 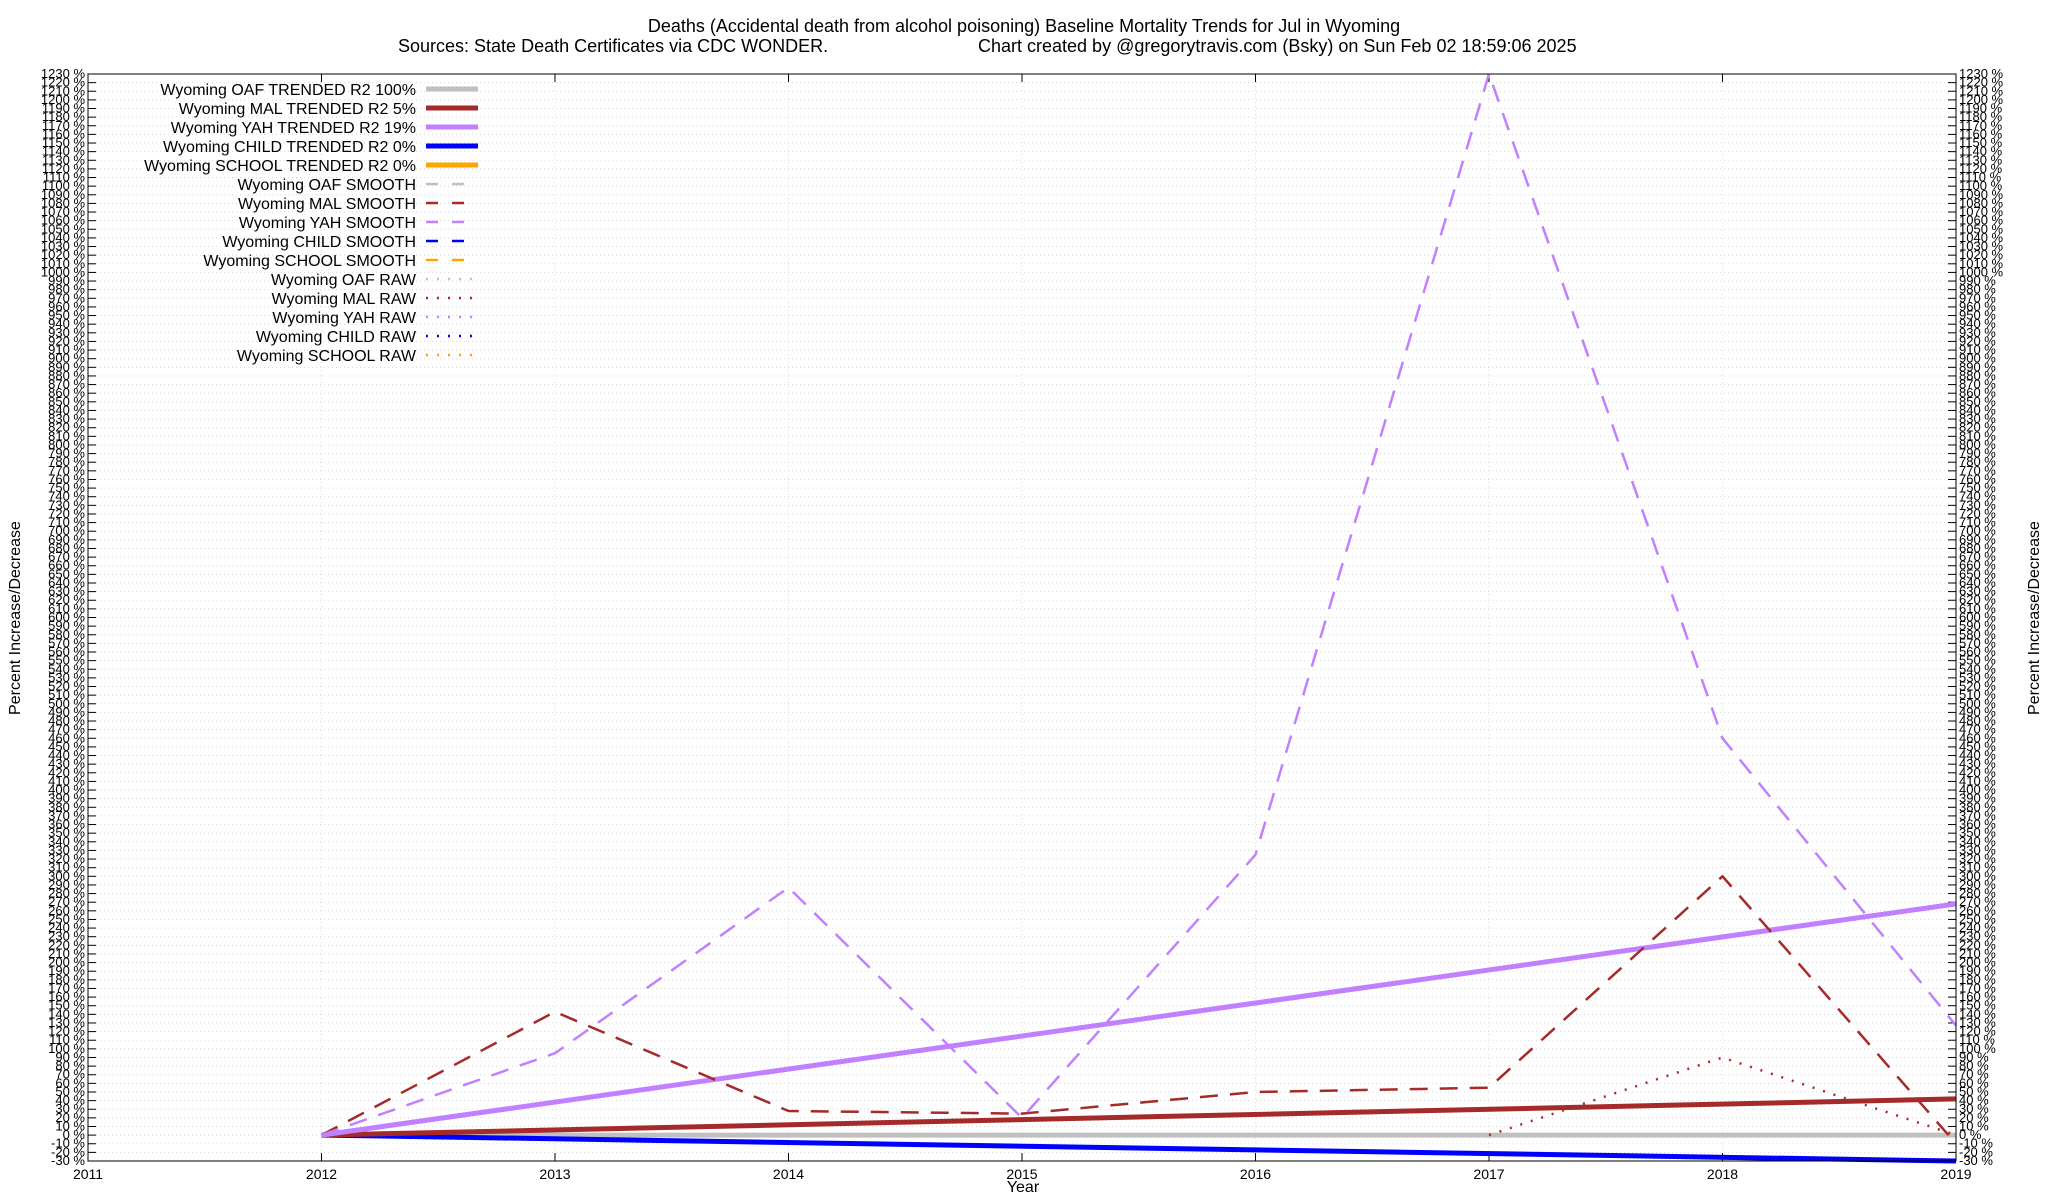 I want to click on y-tick-label-left: 670 %, so click(x=66, y=556).